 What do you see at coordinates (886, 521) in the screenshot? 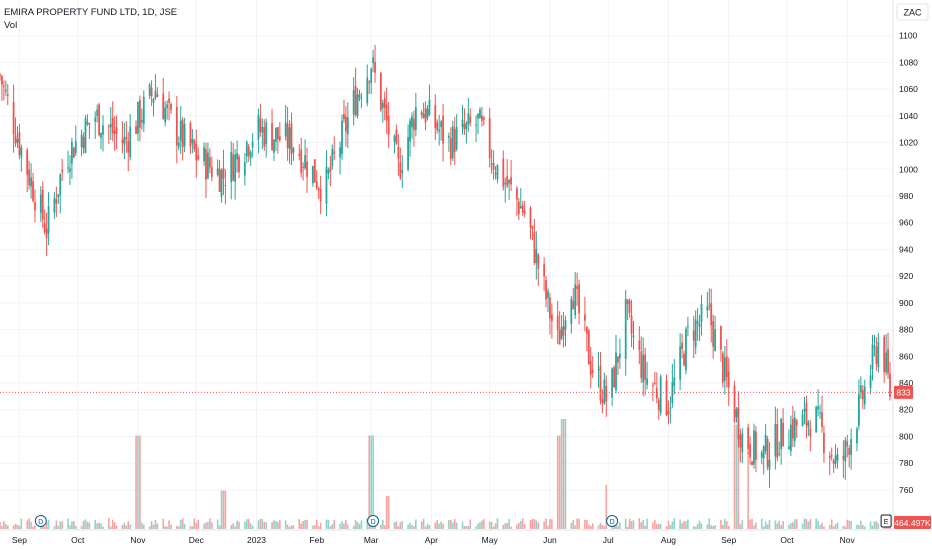
I see `earnings-marker-icon` at bounding box center [886, 521].